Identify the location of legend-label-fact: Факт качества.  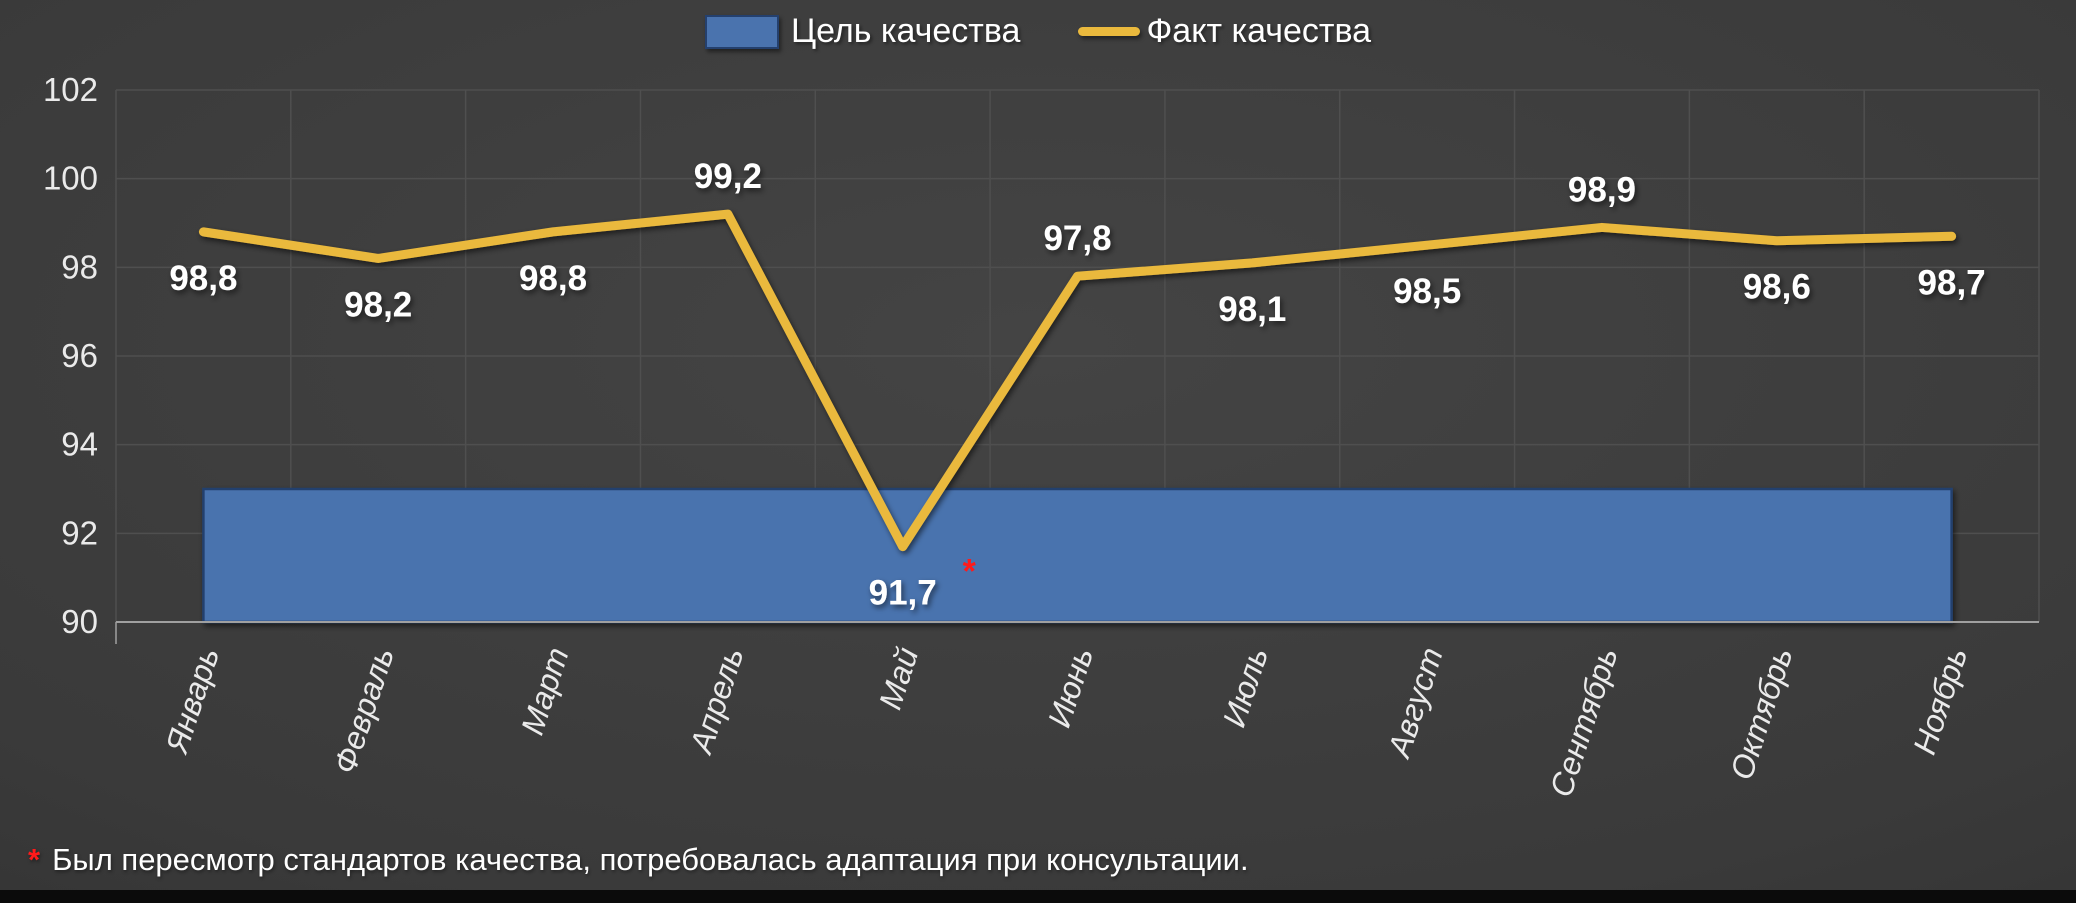
(1259, 31).